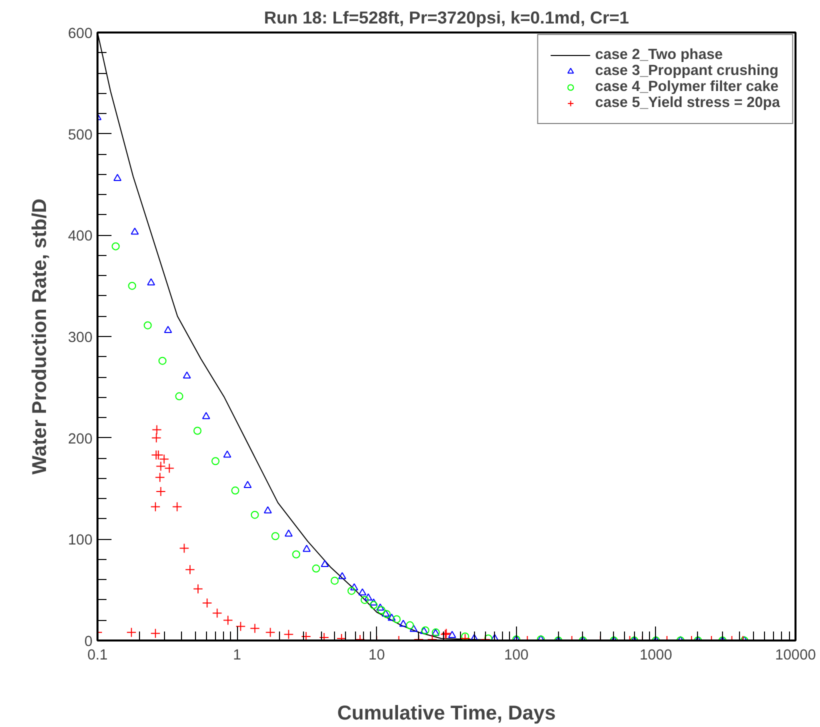  I want to click on y-tick-label: 400, so click(80, 236).